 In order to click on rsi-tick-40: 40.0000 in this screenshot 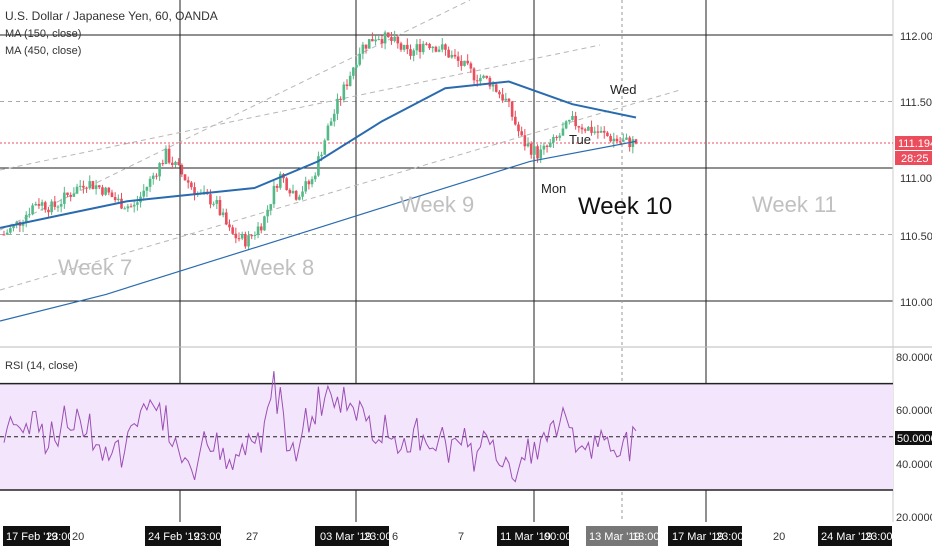, I will do `click(914, 465)`.